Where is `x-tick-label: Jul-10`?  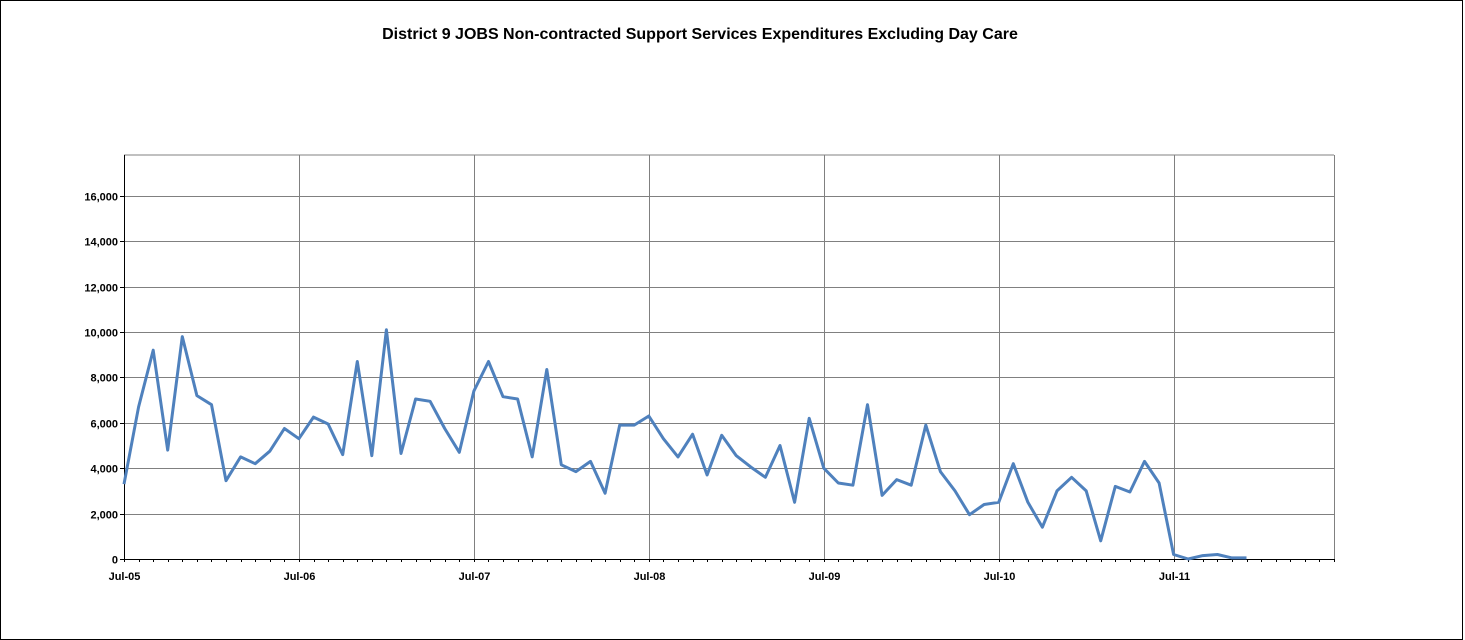
x-tick-label: Jul-10 is located at coordinates (1000, 577).